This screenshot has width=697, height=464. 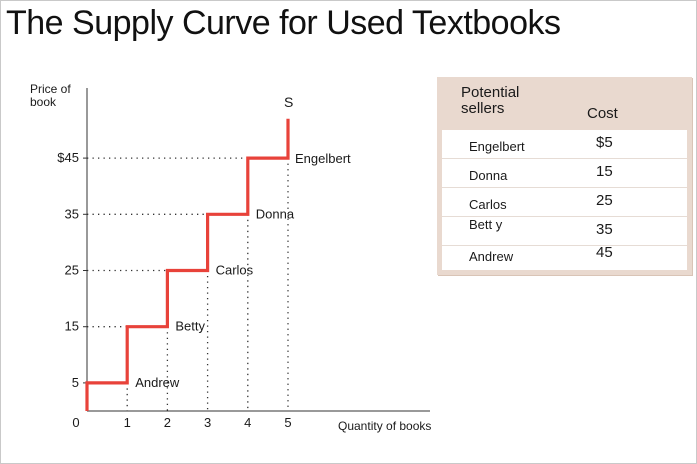 I want to click on table-row: Carlos 25, so click(x=564, y=202).